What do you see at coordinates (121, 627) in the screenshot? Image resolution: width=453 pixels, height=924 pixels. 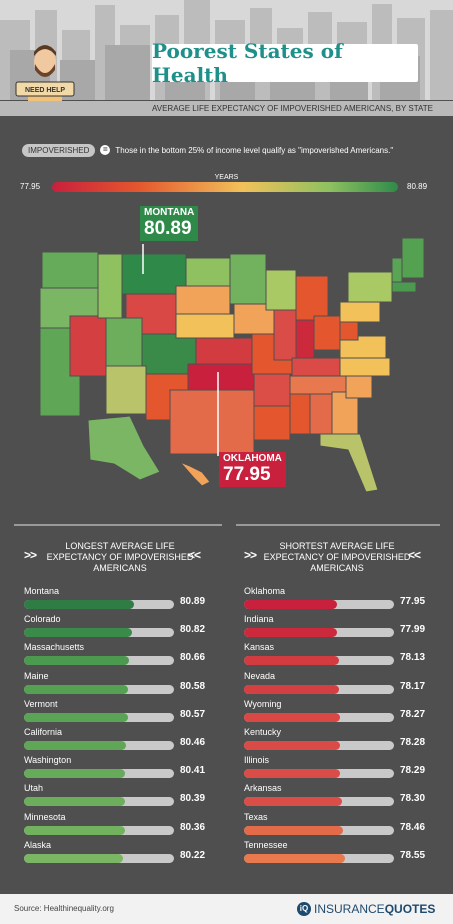 I see `bar-row: Colorado 80.82` at bounding box center [121, 627].